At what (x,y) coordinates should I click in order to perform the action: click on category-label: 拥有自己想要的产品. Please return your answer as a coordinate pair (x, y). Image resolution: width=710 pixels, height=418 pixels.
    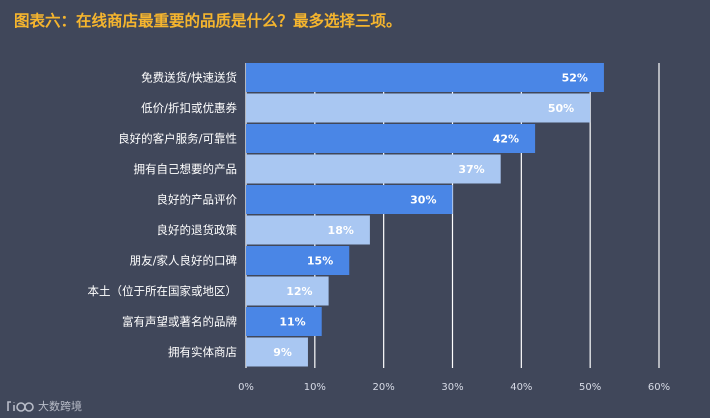
    Looking at the image, I should click on (186, 169).